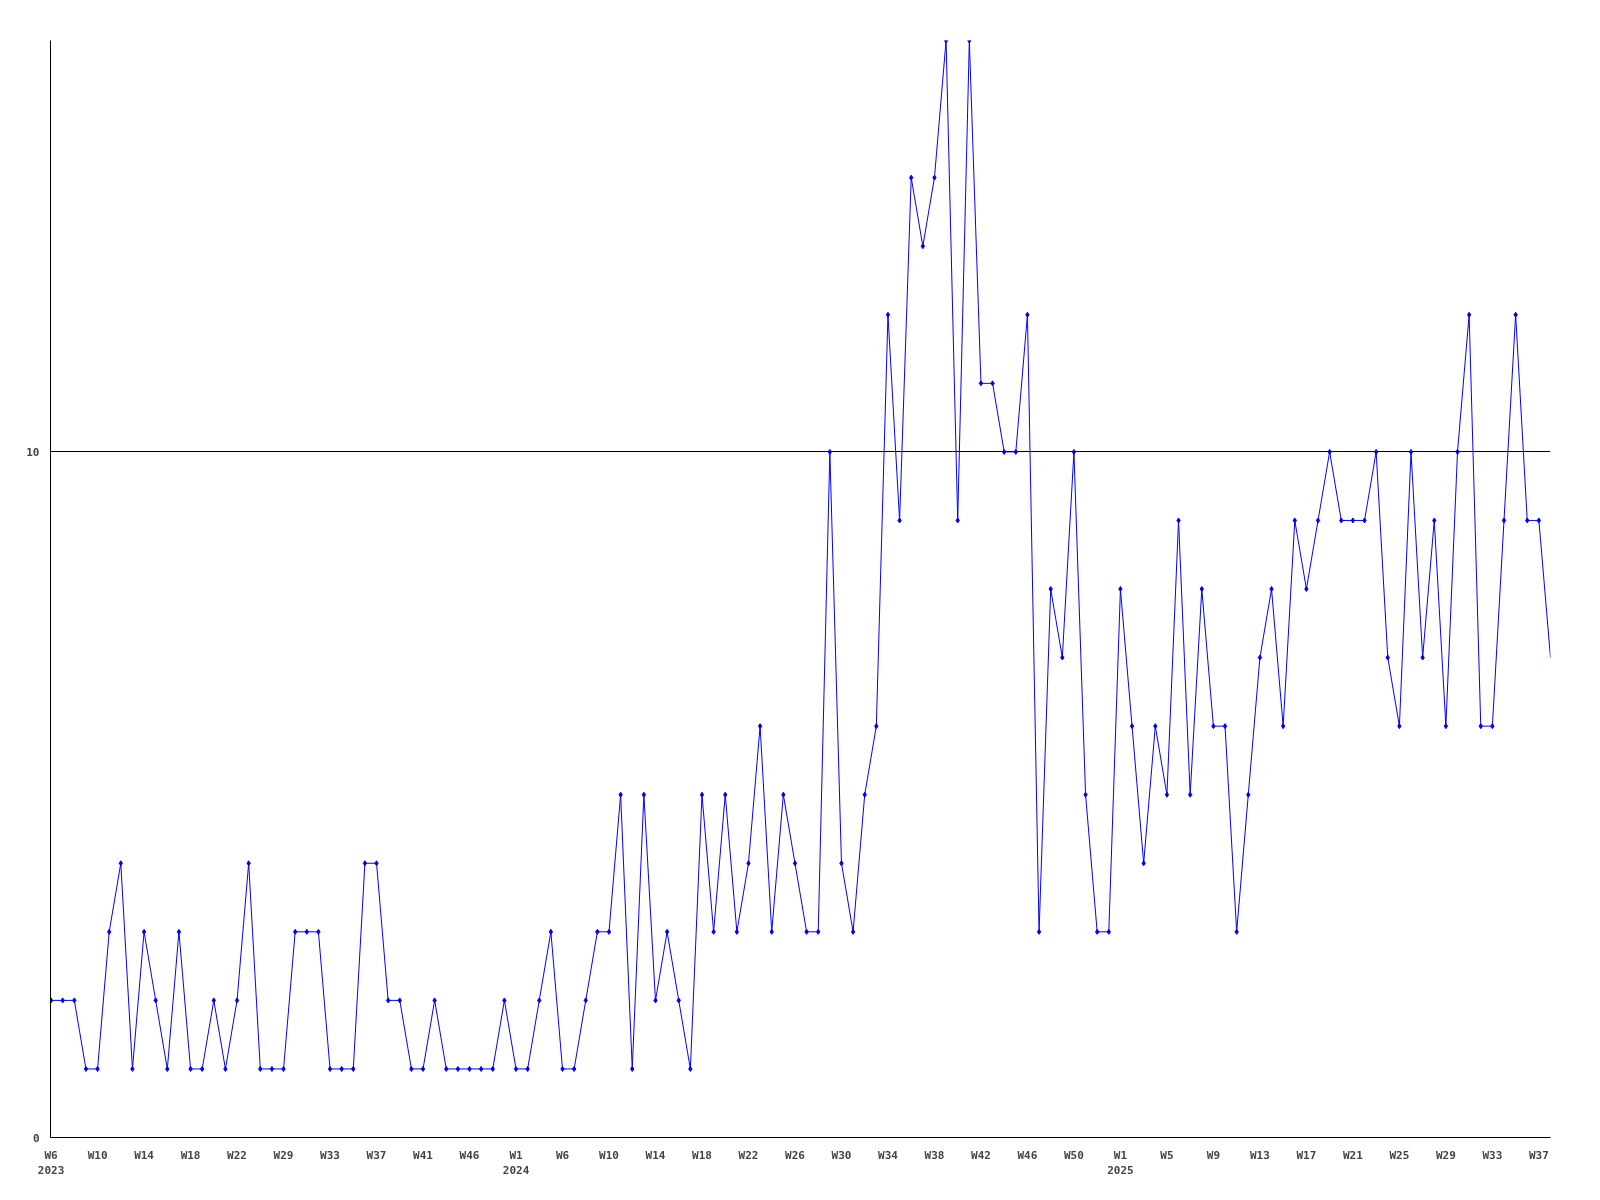 The width and height of the screenshot is (1600, 1200). Describe the element at coordinates (562, 1155) in the screenshot. I see `x-tick-label: W6` at that location.